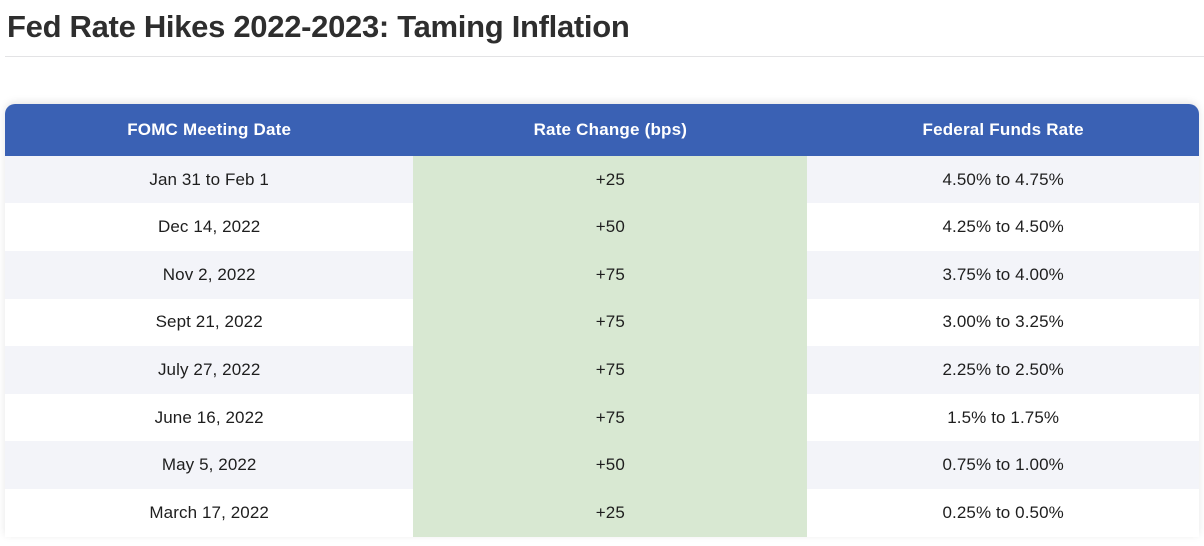  I want to click on column-header-federal-funds-rate: Federal Funds Rate, so click(1003, 129).